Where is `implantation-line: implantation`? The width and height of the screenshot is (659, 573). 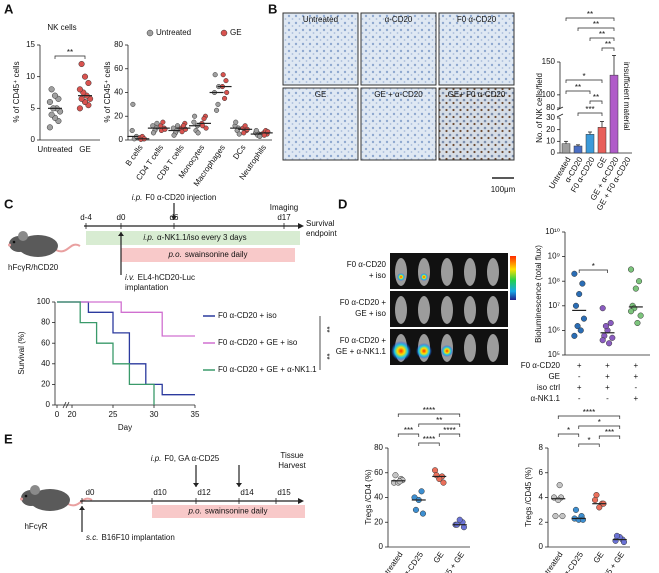
implantation-line: implantation is located at coordinates (146, 287).